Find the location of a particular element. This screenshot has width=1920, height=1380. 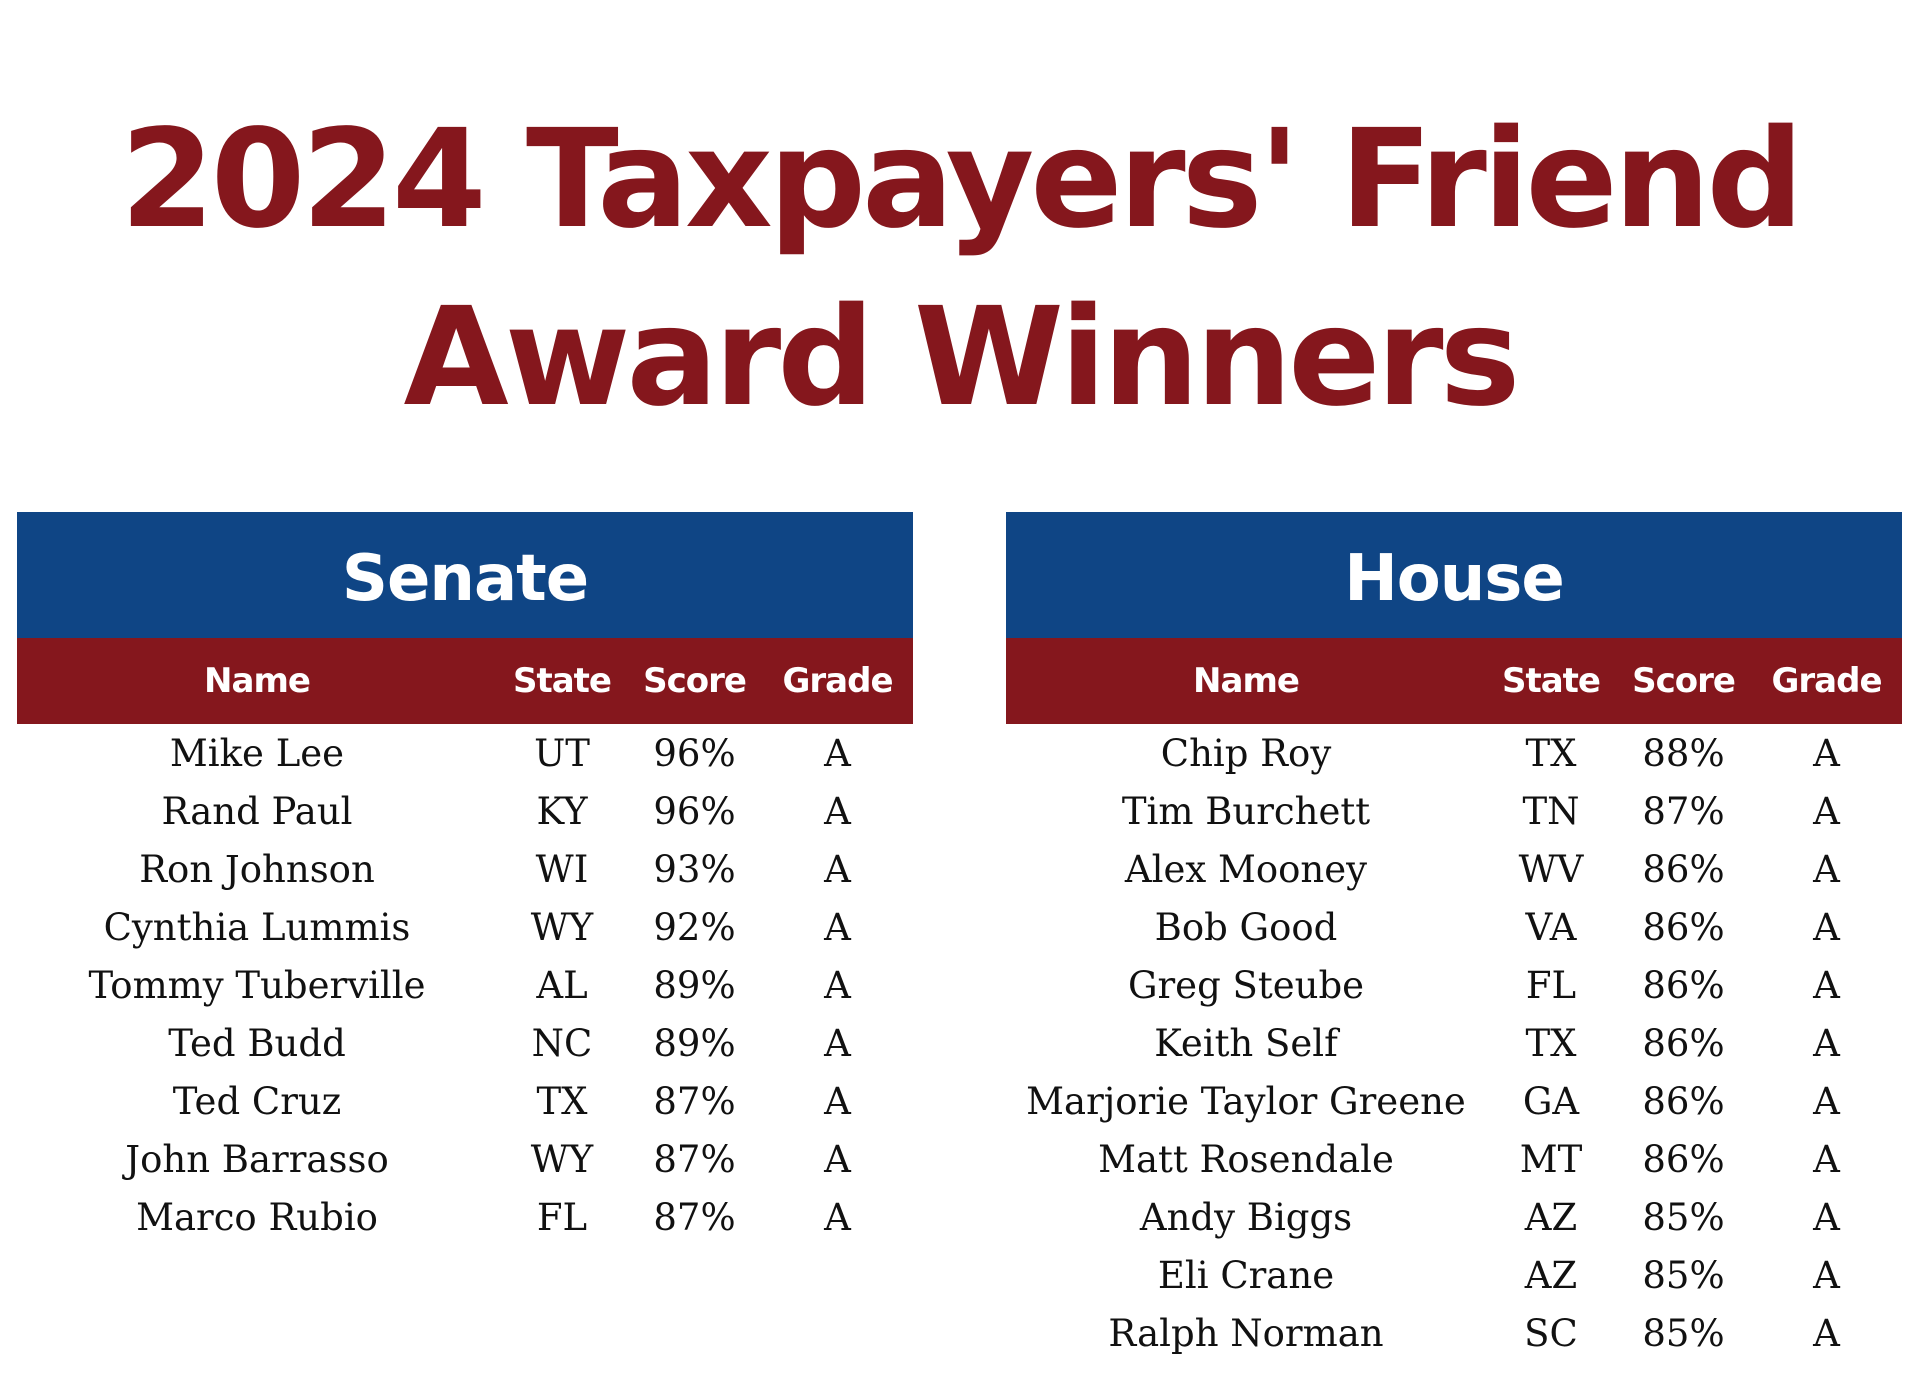

cell-name: Cynthia Lummis is located at coordinates (257, 927).